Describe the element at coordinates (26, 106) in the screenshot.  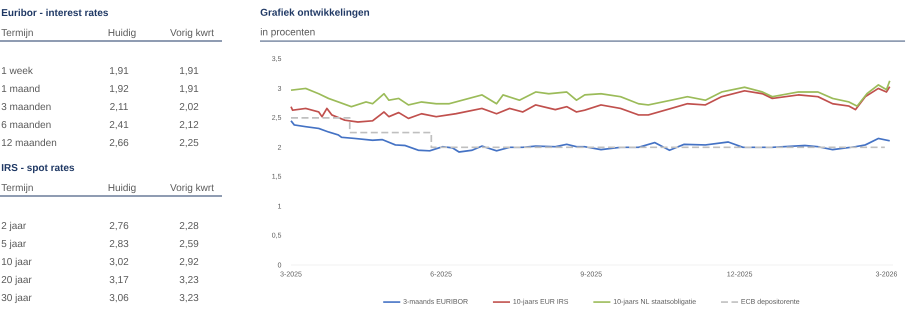
I see `category-label: 3 maanden` at that location.